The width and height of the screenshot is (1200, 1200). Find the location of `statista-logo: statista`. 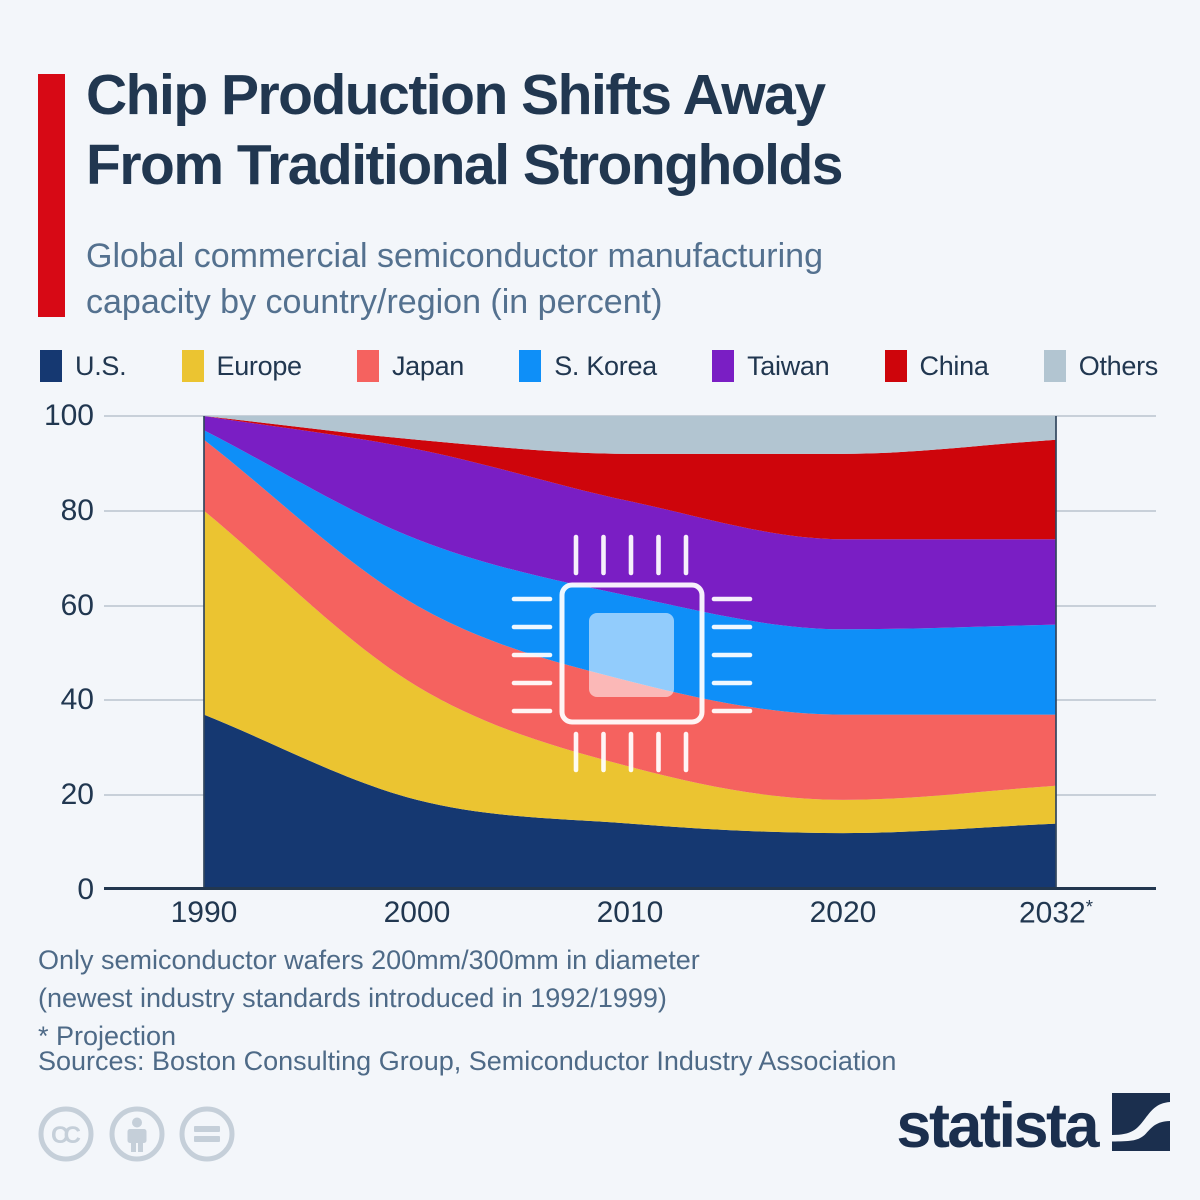

statista-logo: statista is located at coordinates (1033, 1125).